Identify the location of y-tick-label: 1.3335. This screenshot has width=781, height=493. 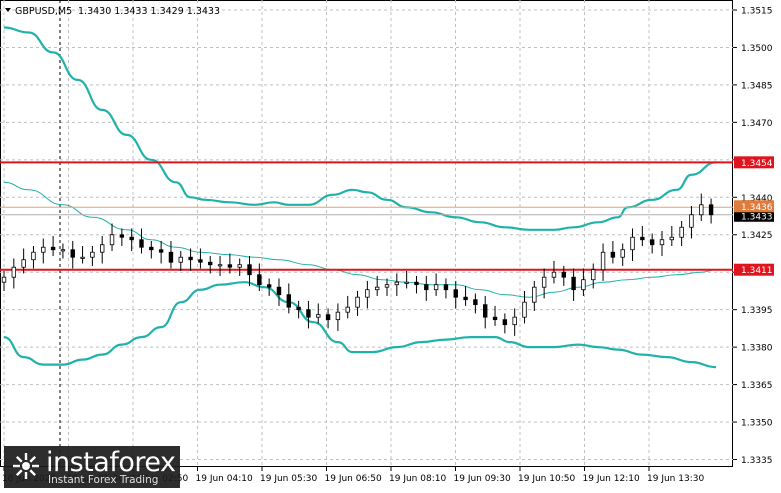
(757, 461).